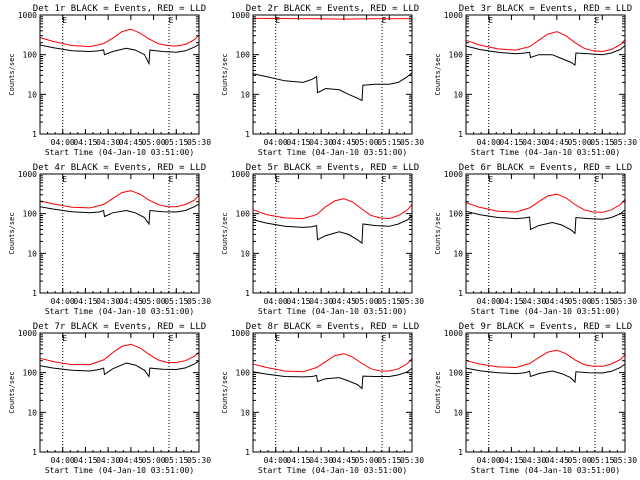 Image resolution: width=640 pixels, height=480 pixels. I want to click on panel-title: Det 6r BLACK = Events, RED = LLD, so click(545, 168).